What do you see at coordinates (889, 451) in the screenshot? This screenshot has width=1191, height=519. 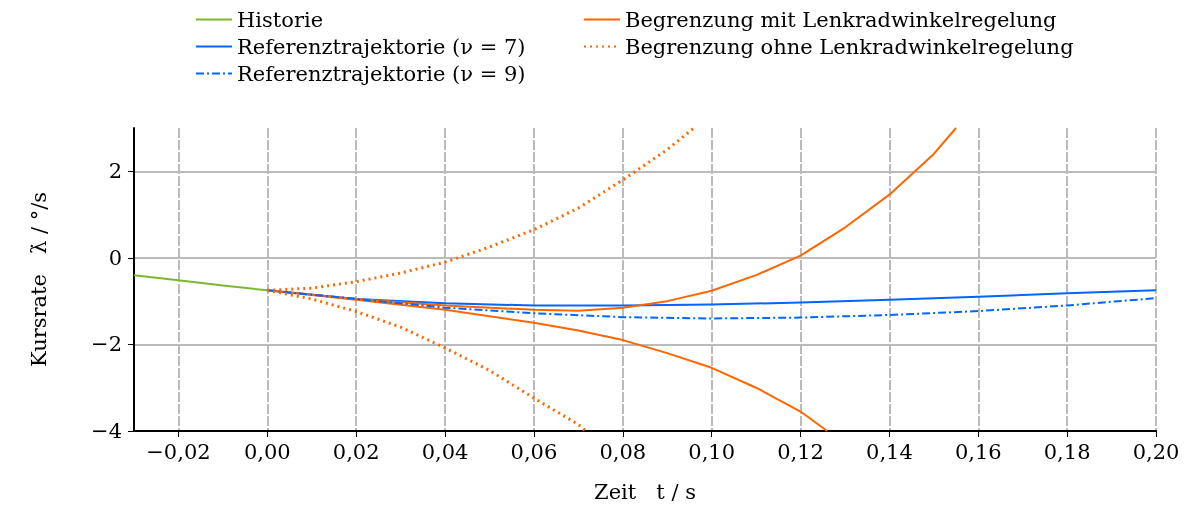 I see `x-tick-label: 0,14` at bounding box center [889, 451].